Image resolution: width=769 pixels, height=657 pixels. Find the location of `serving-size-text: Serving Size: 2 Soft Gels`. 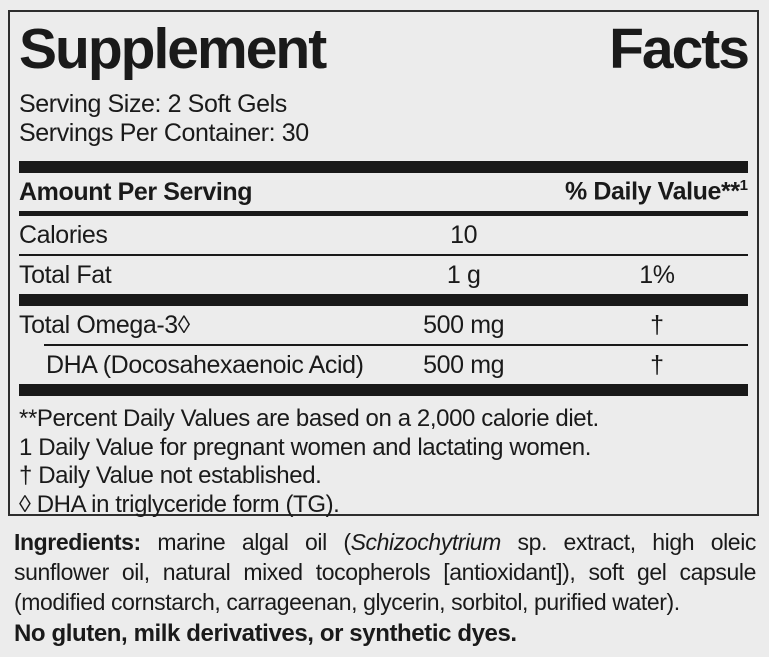

serving-size-text: Serving Size: 2 Soft Gels is located at coordinates (153, 104).